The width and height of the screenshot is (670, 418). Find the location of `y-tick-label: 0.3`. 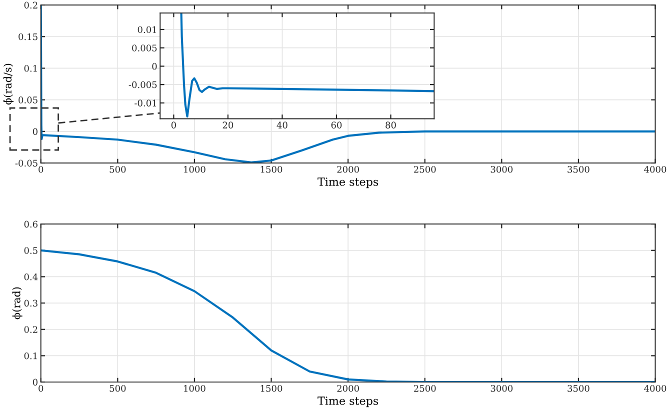

y-tick-label: 0.3 is located at coordinates (31, 303).